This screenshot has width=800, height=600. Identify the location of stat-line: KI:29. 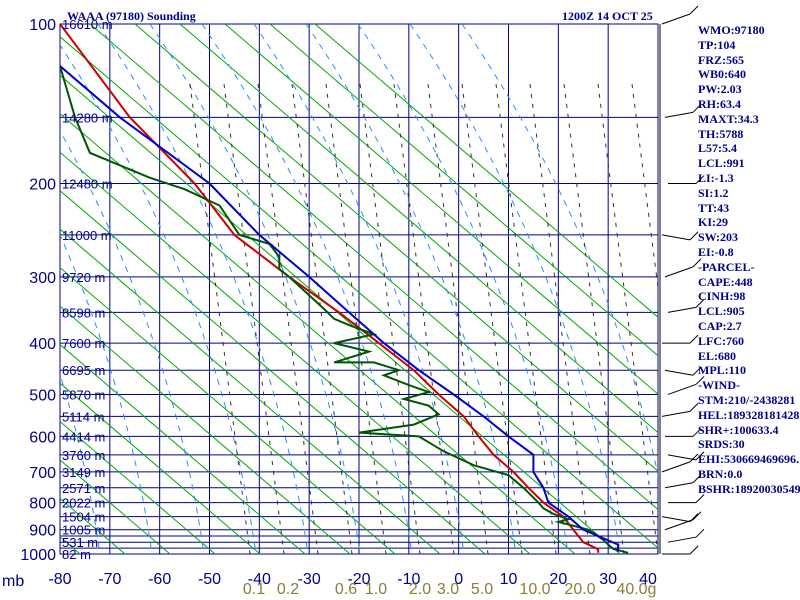
(713, 222).